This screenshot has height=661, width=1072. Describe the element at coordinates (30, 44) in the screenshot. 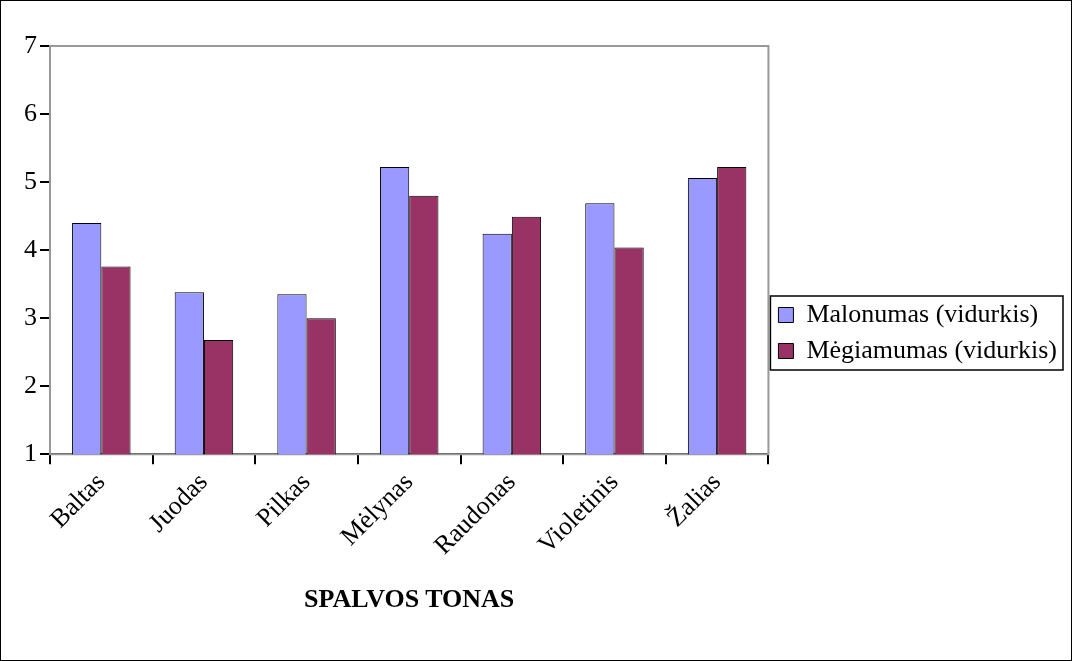

I see `y-tick-label: 7` at that location.